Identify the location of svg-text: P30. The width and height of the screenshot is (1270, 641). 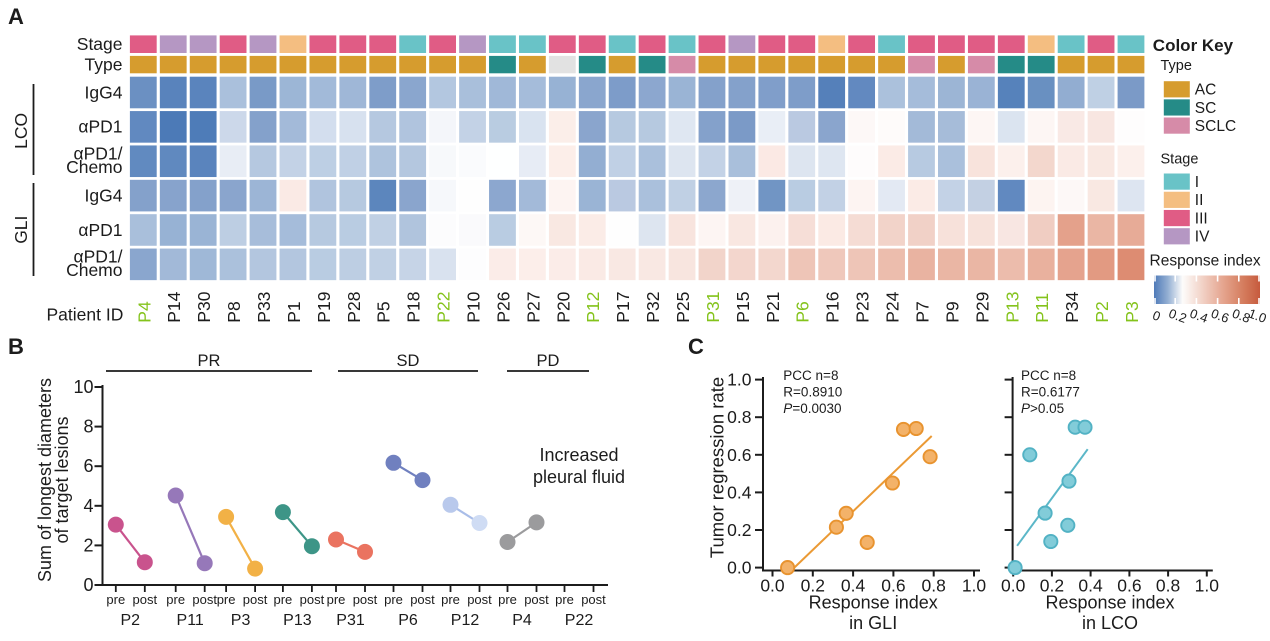
(204, 306).